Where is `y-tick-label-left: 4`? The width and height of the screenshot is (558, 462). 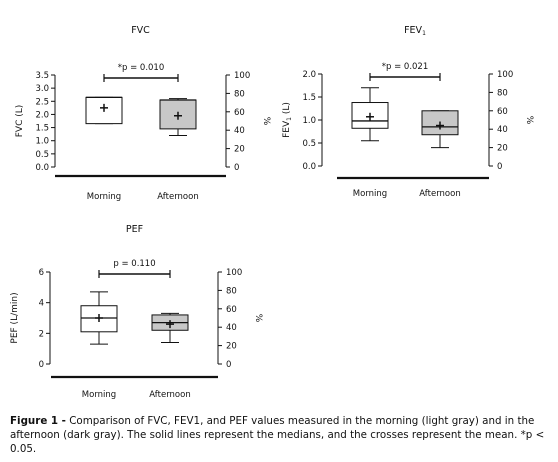
y-tick-label-left: 4 is located at coordinates (41, 304).